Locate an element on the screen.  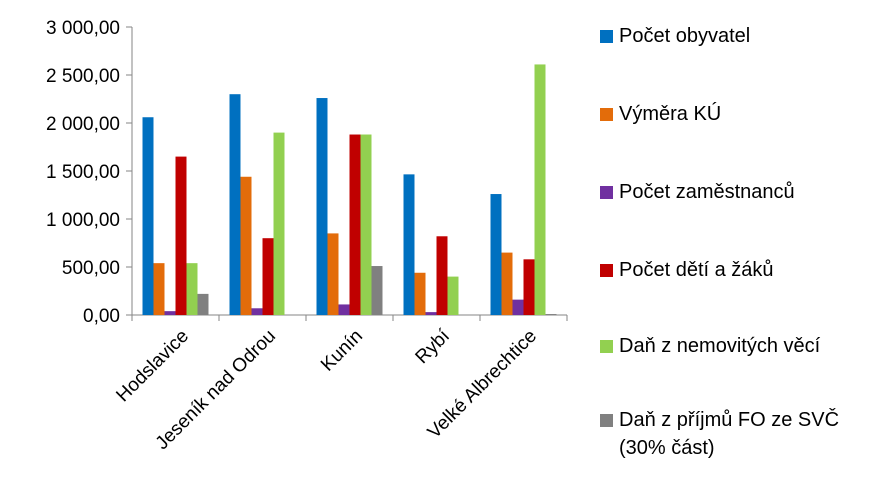
y-tick-label: 500,00 is located at coordinates (91, 268).